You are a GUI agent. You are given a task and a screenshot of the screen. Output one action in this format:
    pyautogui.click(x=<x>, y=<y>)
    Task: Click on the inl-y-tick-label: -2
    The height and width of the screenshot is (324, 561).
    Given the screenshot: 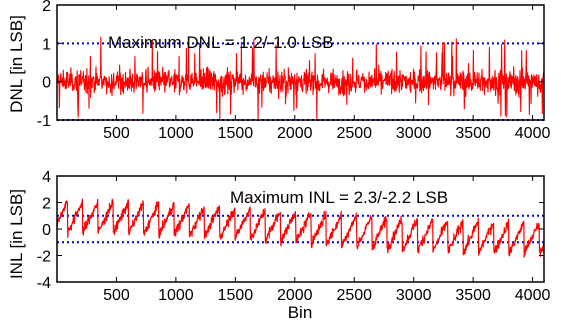 What is the action you would take?
    pyautogui.click(x=44, y=257)
    